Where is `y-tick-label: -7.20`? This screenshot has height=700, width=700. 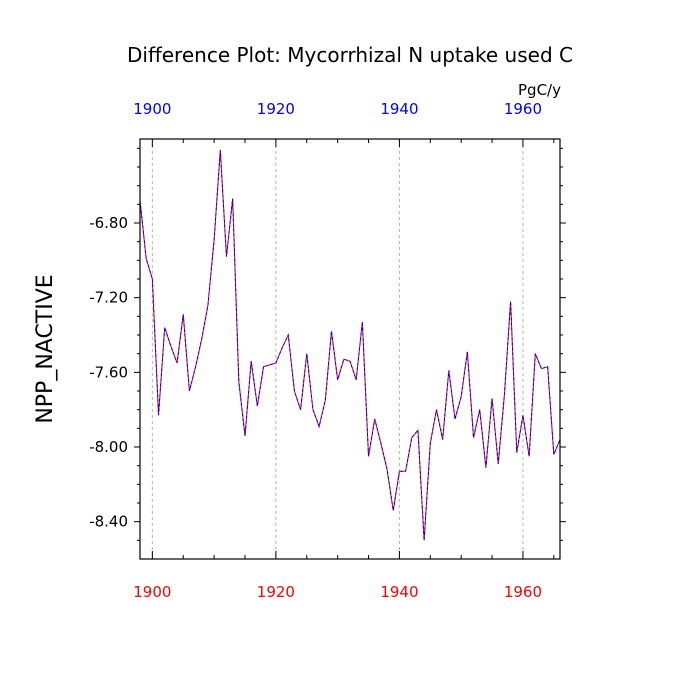
y-tick-label: -7.20 is located at coordinates (108, 298).